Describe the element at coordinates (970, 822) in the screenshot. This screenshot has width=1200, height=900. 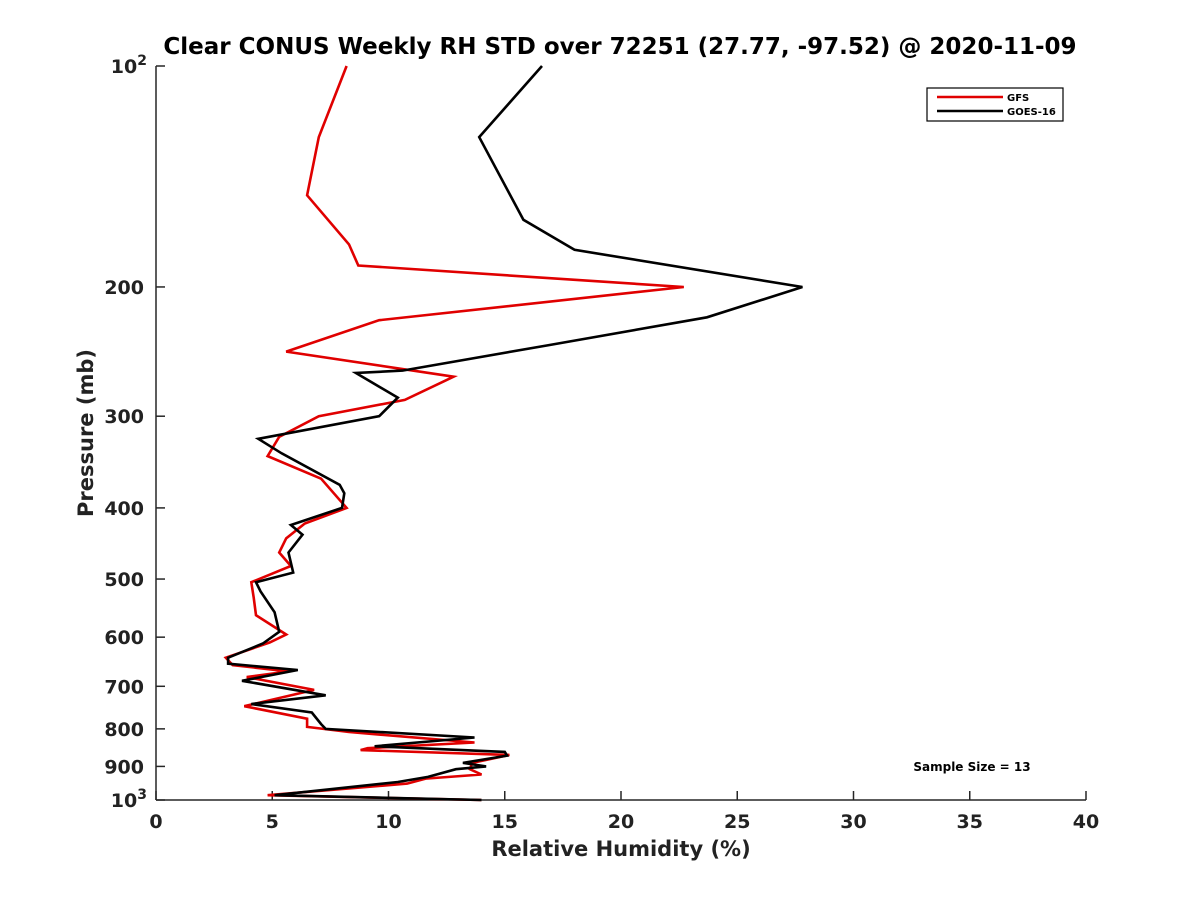
I see `x-tick-label: 35` at that location.